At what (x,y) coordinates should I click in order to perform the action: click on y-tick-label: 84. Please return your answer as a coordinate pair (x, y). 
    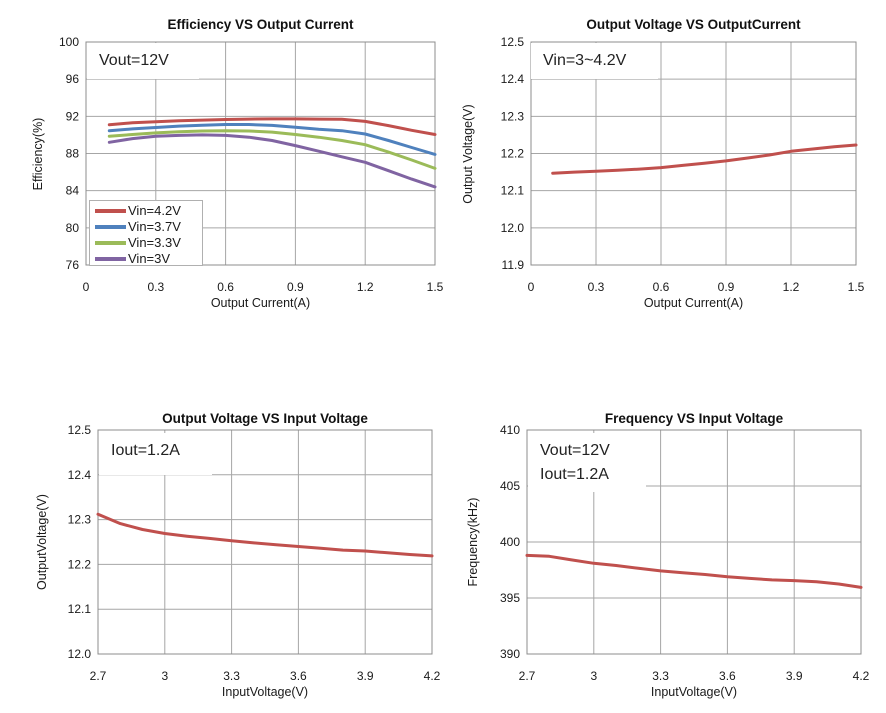
    Looking at the image, I should click on (73, 191).